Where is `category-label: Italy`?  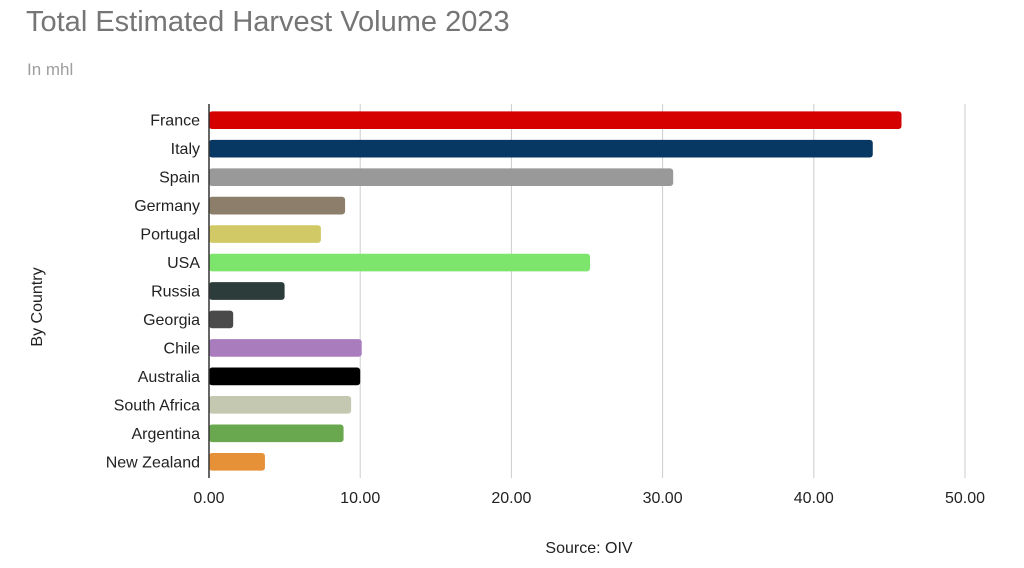 category-label: Italy is located at coordinates (185, 149).